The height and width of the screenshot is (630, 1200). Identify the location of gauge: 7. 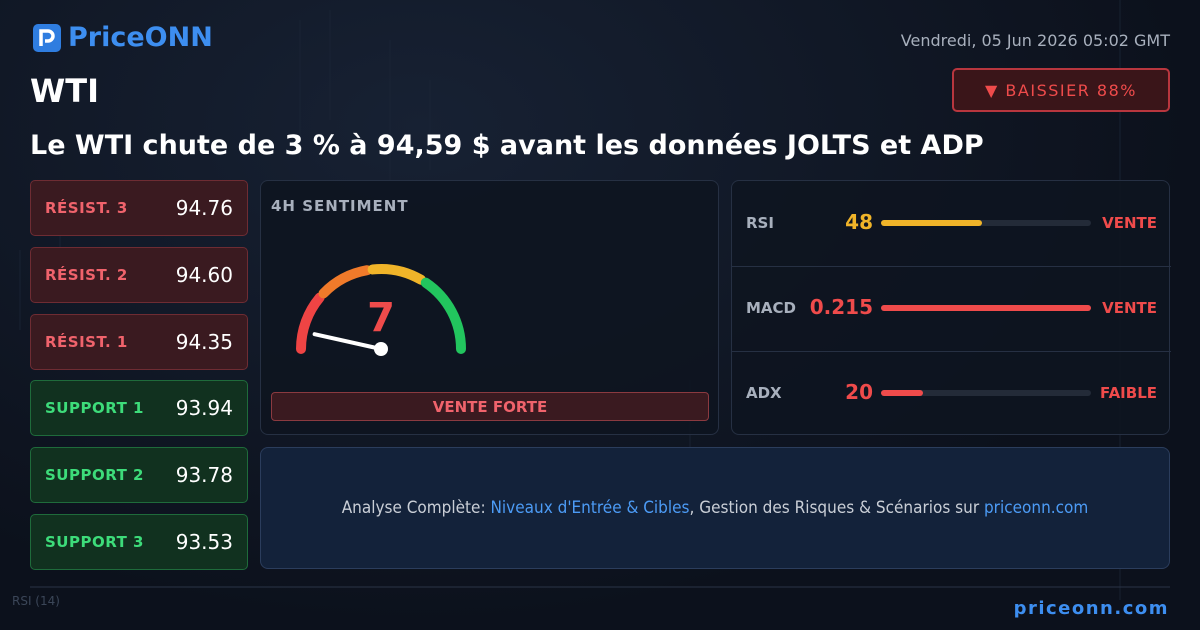
(381, 310).